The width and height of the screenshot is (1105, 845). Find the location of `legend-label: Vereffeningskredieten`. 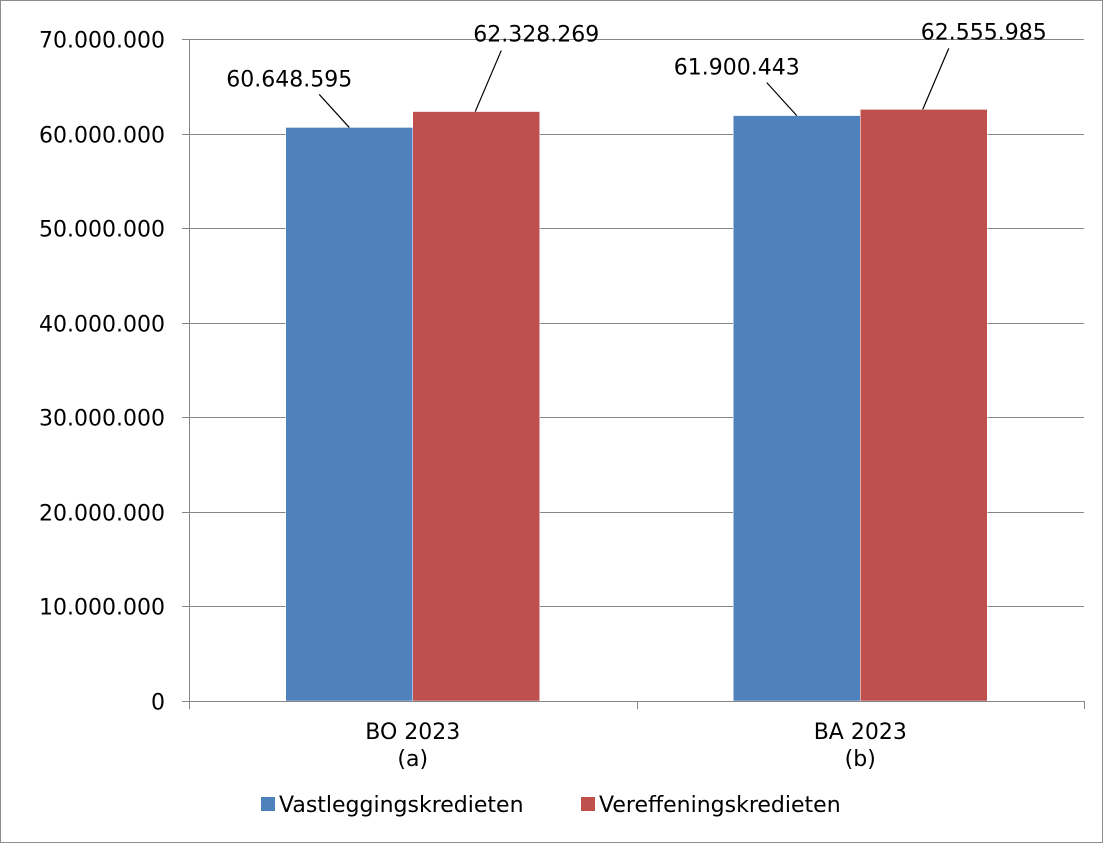

legend-label: Vereffeningskredieten is located at coordinates (720, 805).